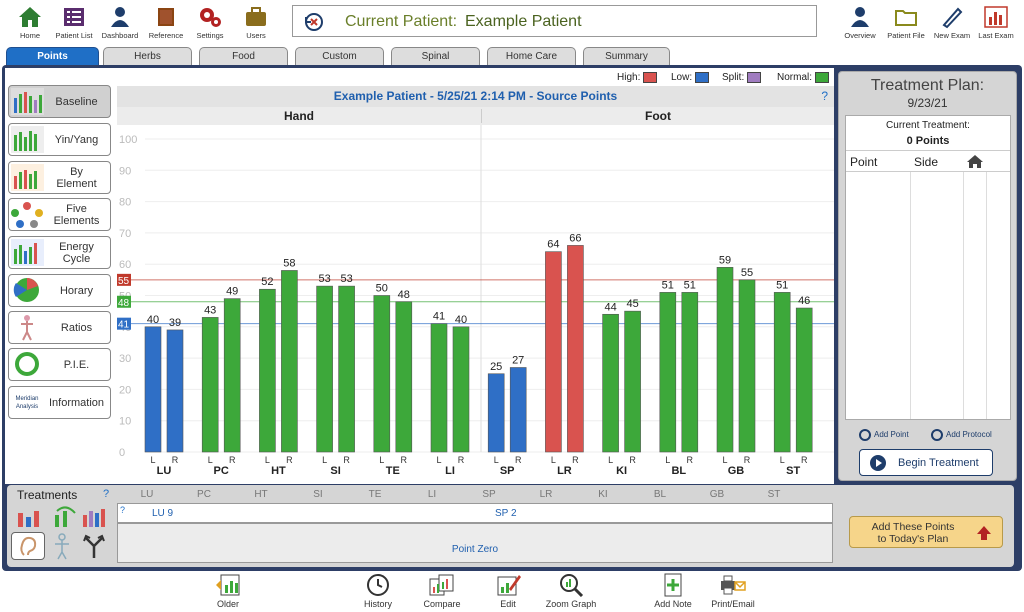  What do you see at coordinates (27, 101) in the screenshot?
I see `baseline-thumb-icon` at bounding box center [27, 101].